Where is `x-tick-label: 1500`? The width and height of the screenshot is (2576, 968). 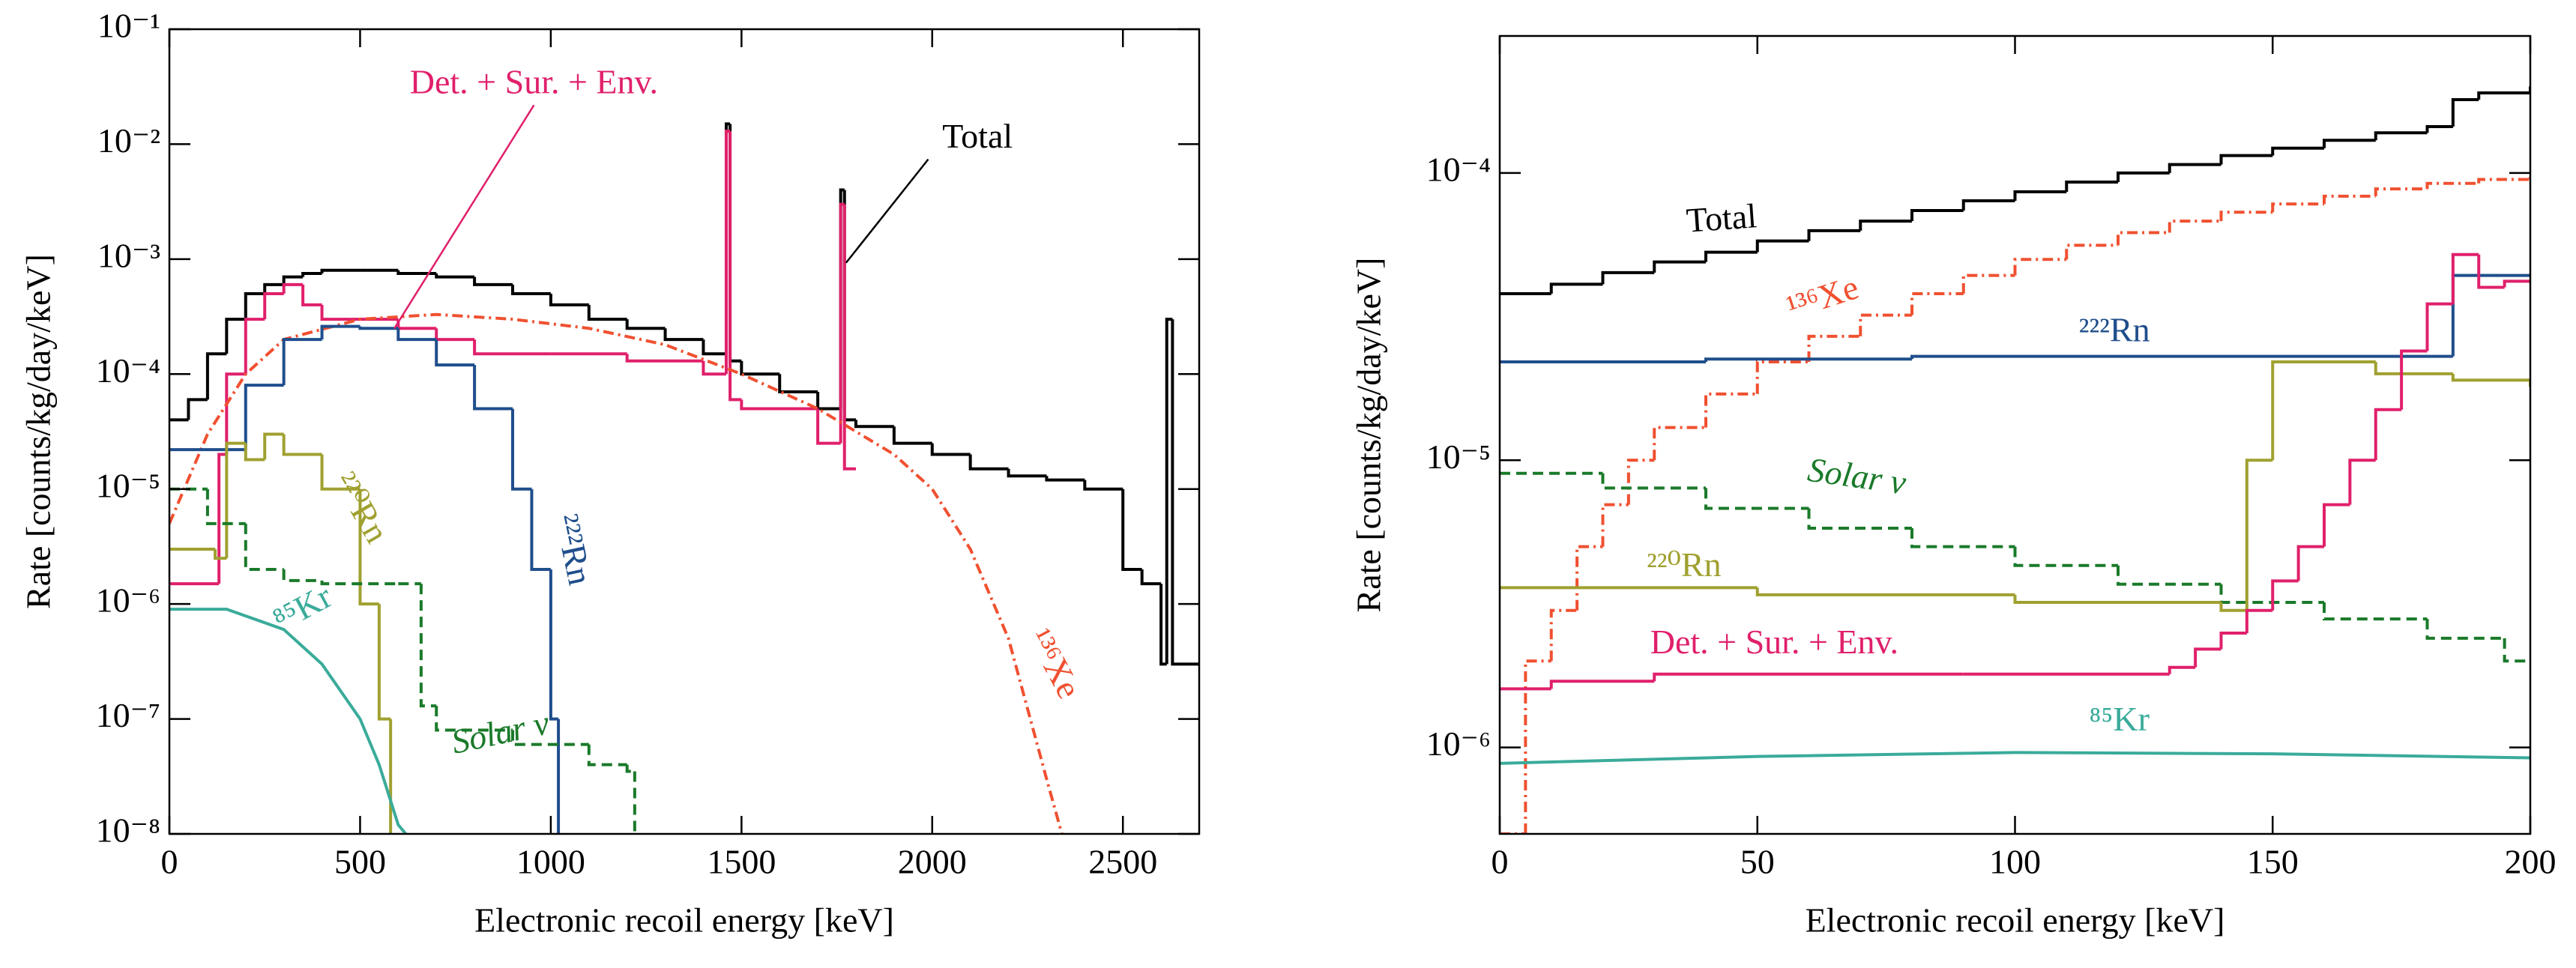
x-tick-label: 1500 is located at coordinates (742, 862).